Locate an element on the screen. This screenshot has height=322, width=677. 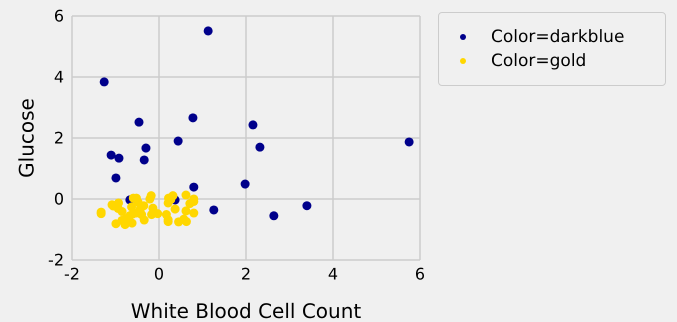
y-tick-label: 6 is located at coordinates (59, 16).